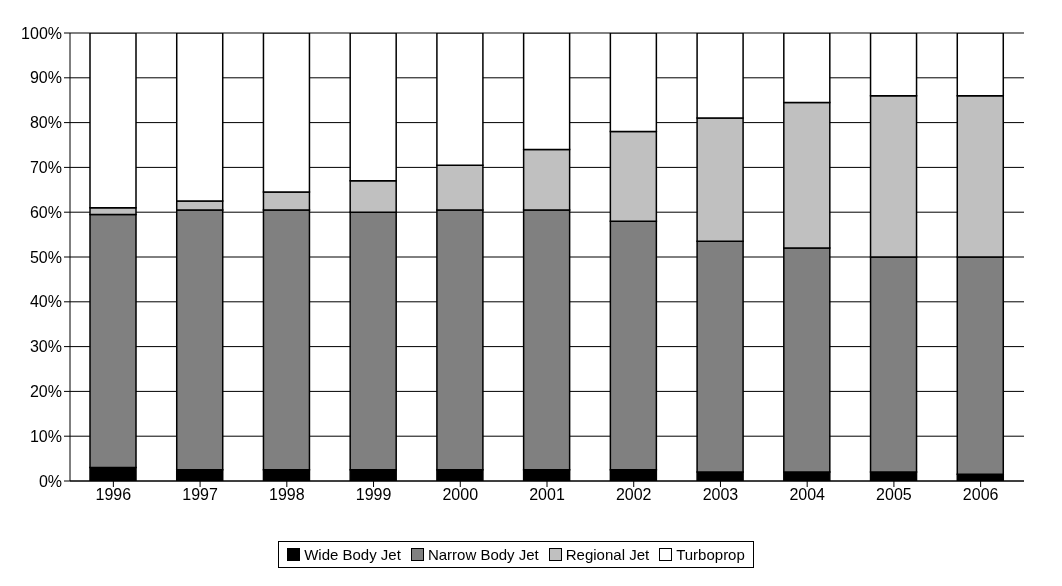 The image size is (1062, 586). Describe the element at coordinates (894, 495) in the screenshot. I see `x-tick-label: 2005` at that location.